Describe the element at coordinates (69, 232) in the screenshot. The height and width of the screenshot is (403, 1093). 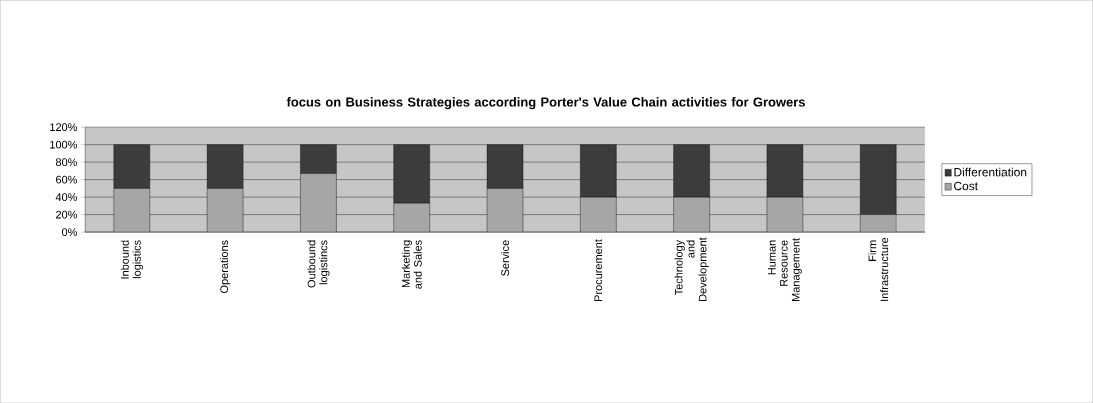
I see `y-tick-label: 0%` at that location.